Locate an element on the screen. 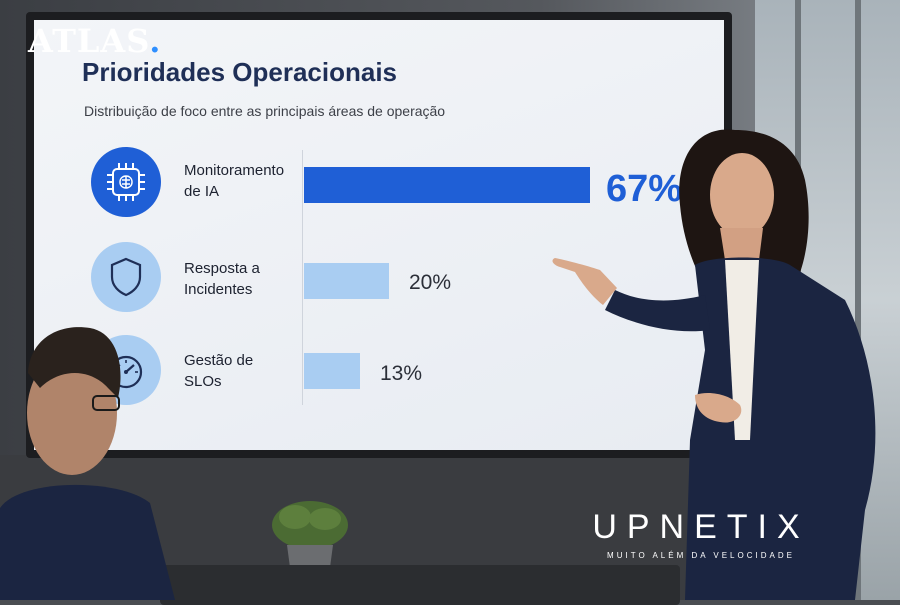 This screenshot has height=605, width=900. meeting-table is located at coordinates (420, 585).